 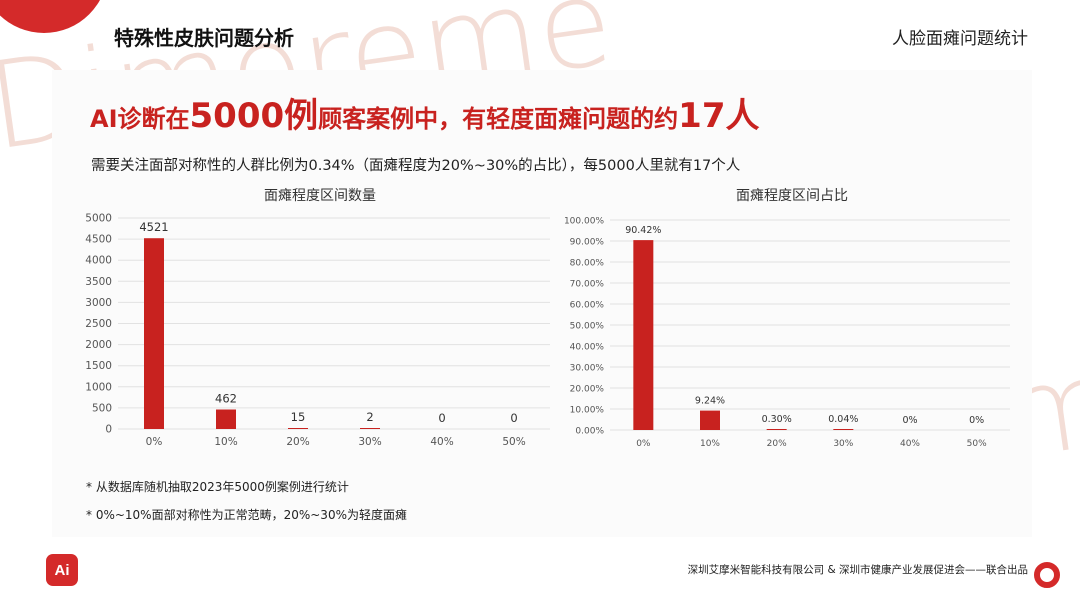 What do you see at coordinates (254, 116) in the screenshot?
I see `headline-count: 5000例` at bounding box center [254, 116].